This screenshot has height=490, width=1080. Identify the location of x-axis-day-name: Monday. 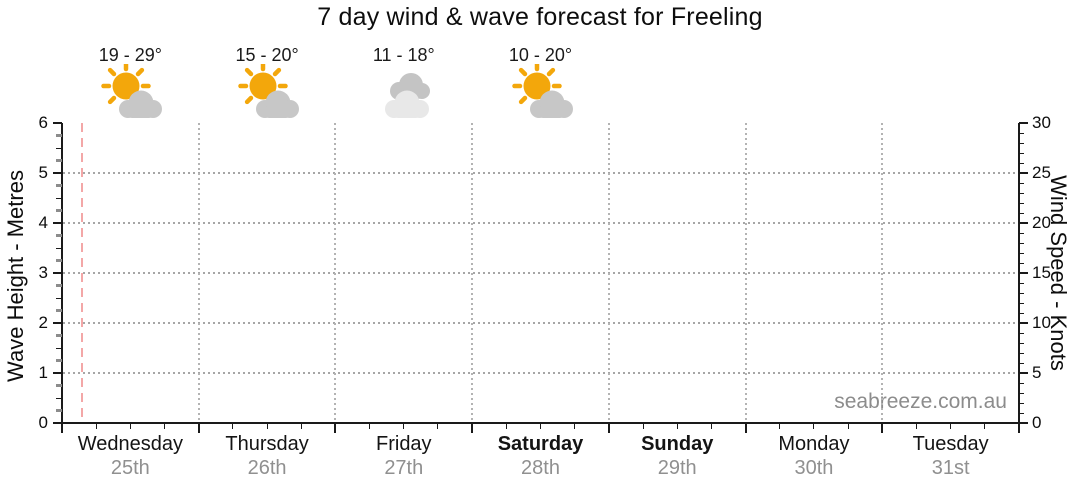
(814, 444).